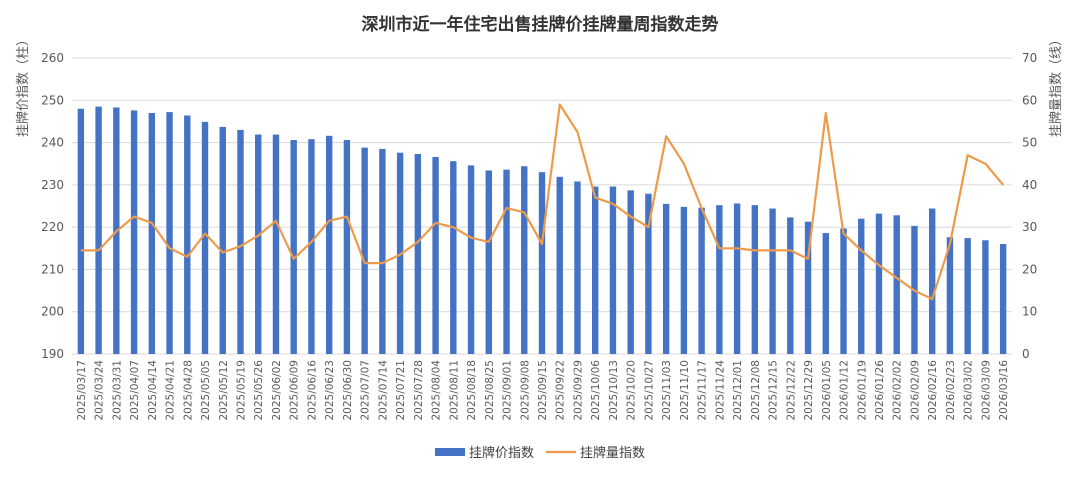 This screenshot has width=1080, height=484. What do you see at coordinates (259, 390) in the screenshot?
I see `x-tick-label: 2025/05/26` at bounding box center [259, 390].